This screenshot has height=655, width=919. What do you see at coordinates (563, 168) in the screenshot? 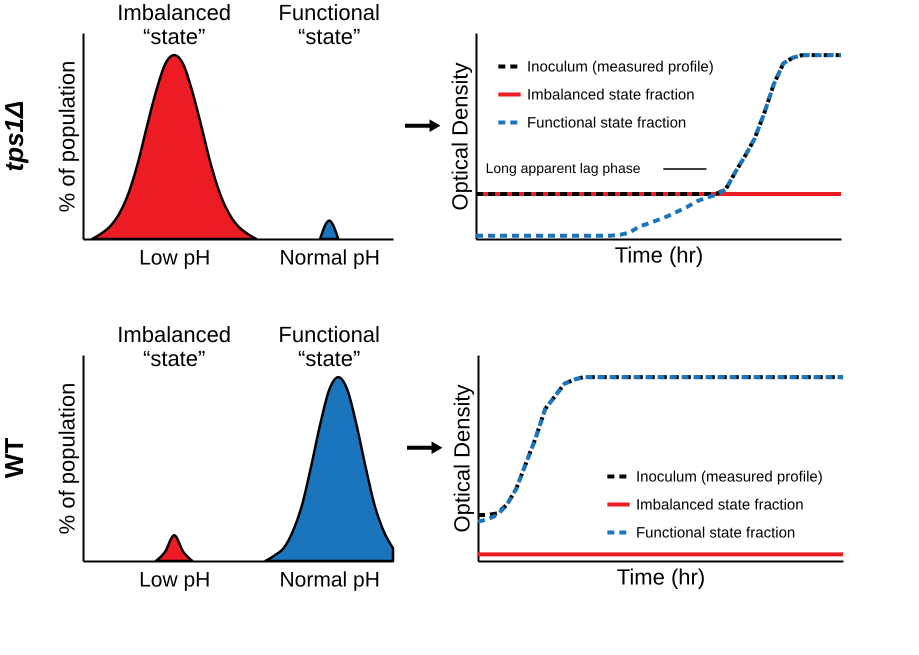
I see `annotation: Long apparent lag phase` at bounding box center [563, 168].